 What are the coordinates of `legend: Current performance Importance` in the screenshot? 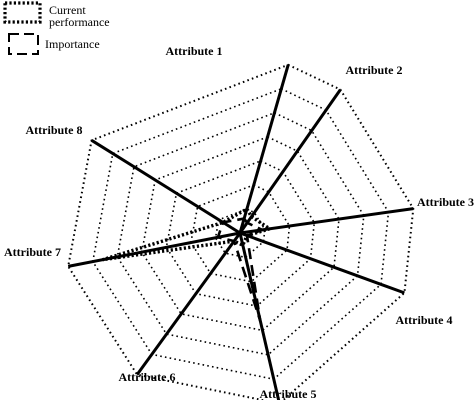 It's located at (56, 28).